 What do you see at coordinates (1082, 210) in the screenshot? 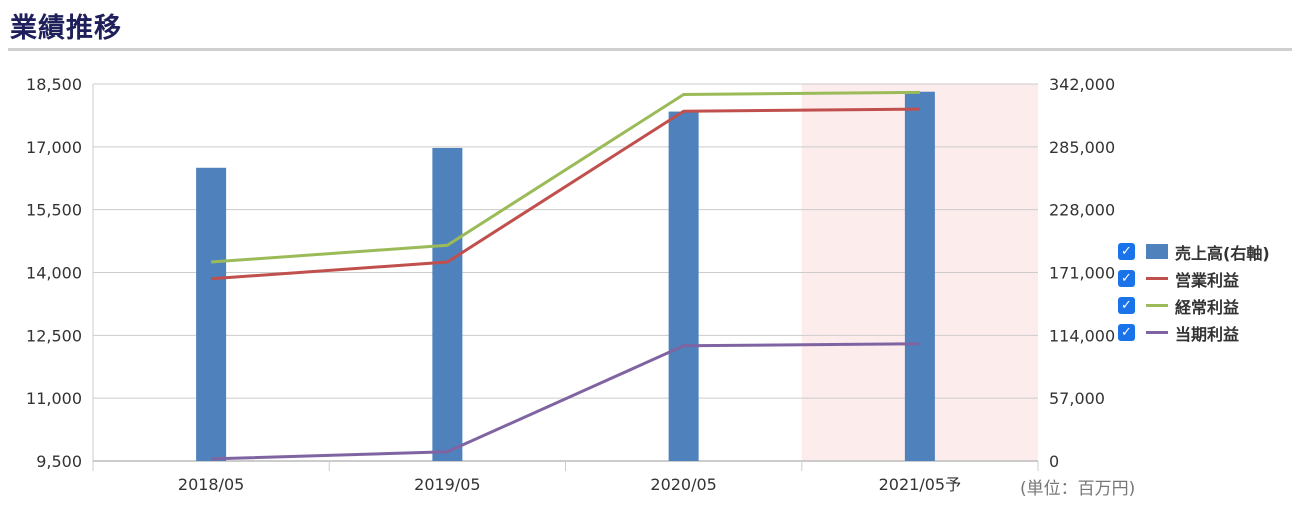
I see `y-right-tick-label: 228,000` at bounding box center [1082, 210].